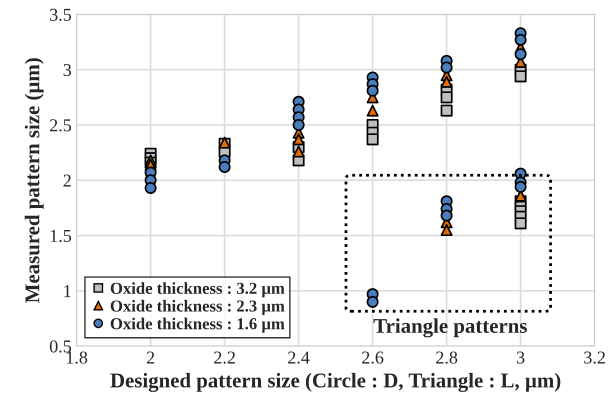 This screenshot has width=613, height=412. What do you see at coordinates (150, 358) in the screenshot?
I see `x-tick-label: 2` at bounding box center [150, 358].